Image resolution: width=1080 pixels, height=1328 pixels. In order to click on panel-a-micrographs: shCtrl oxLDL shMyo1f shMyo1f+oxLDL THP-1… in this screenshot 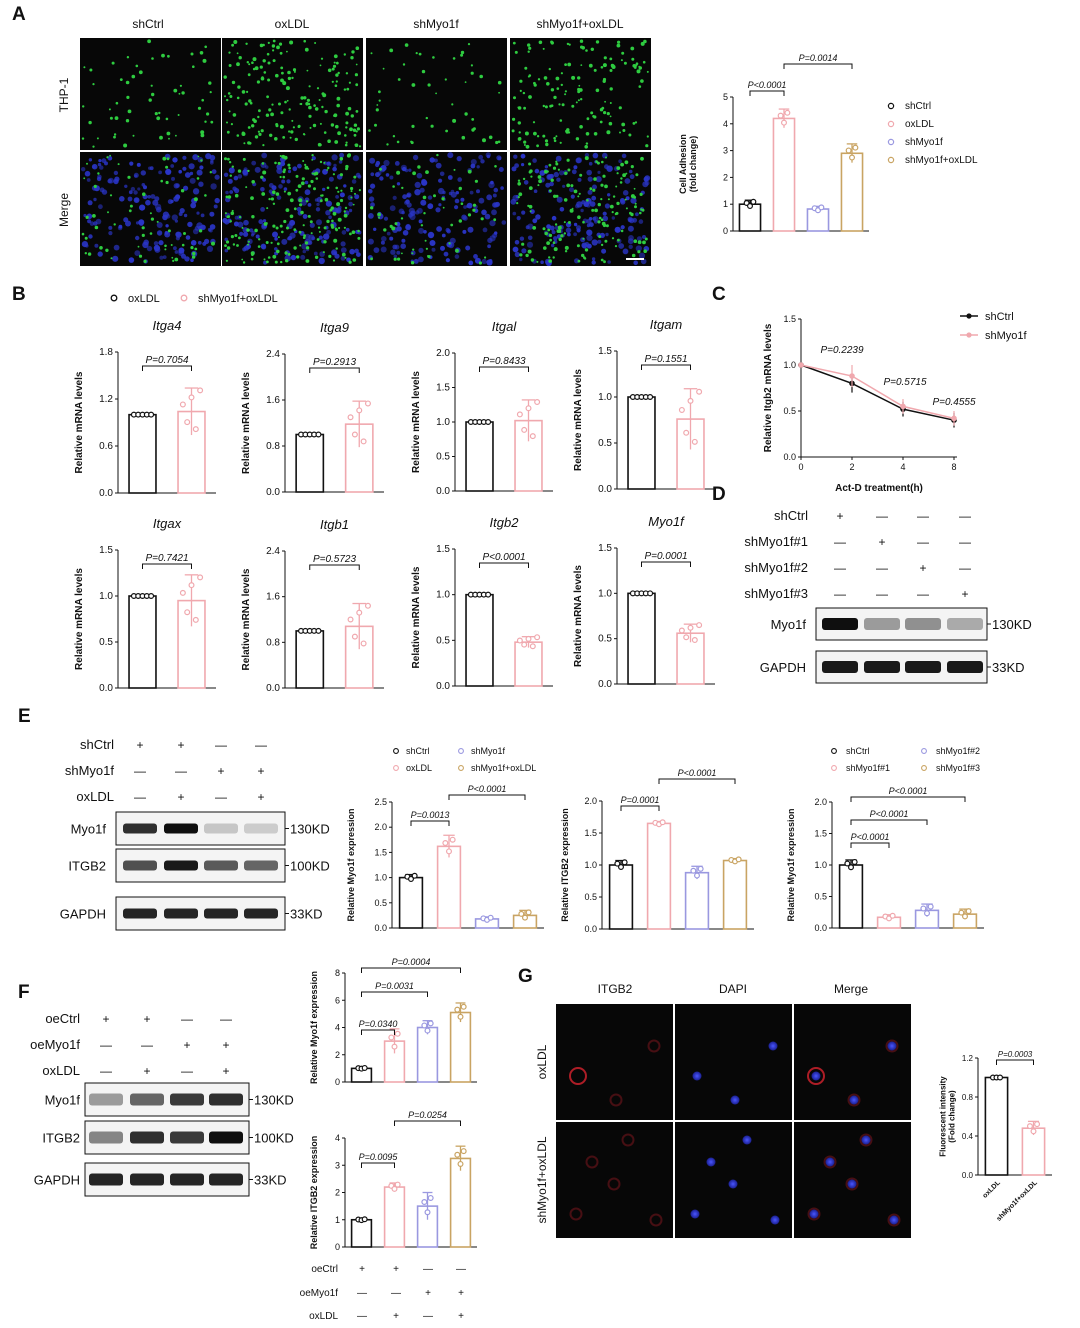, I will do `click(354, 142)`.